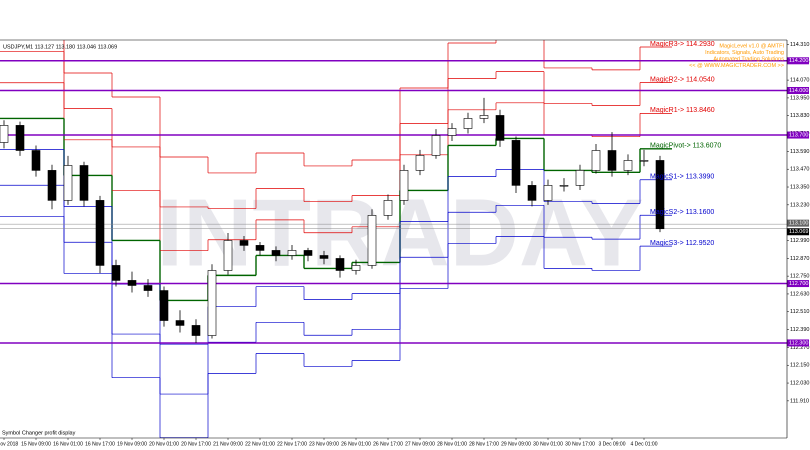 The image size is (810, 450). What do you see at coordinates (420, 444) in the screenshot?
I see `x-tick-label: 27 Nov 09:00` at bounding box center [420, 444].